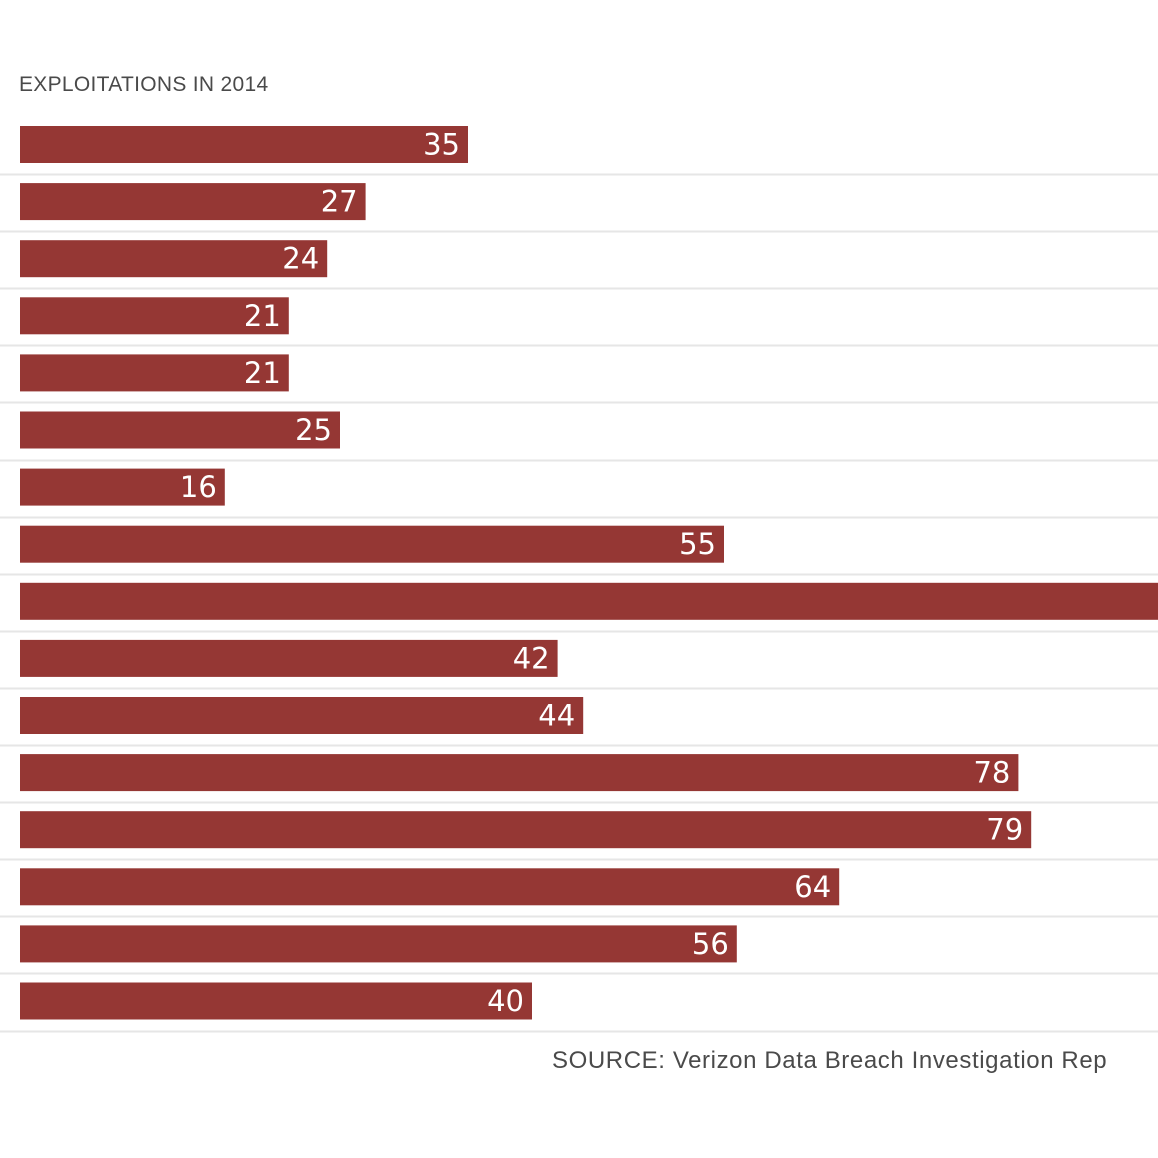 The width and height of the screenshot is (1158, 1158). I want to click on bar-value-label: 35, so click(441, 145).